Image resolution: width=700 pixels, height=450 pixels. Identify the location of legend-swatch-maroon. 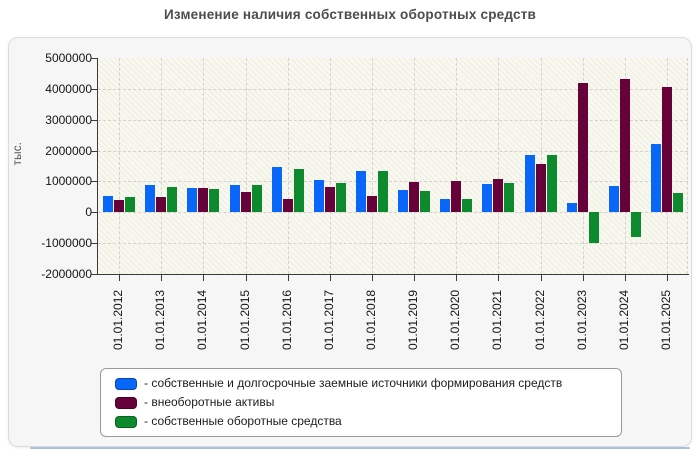
(126, 402).